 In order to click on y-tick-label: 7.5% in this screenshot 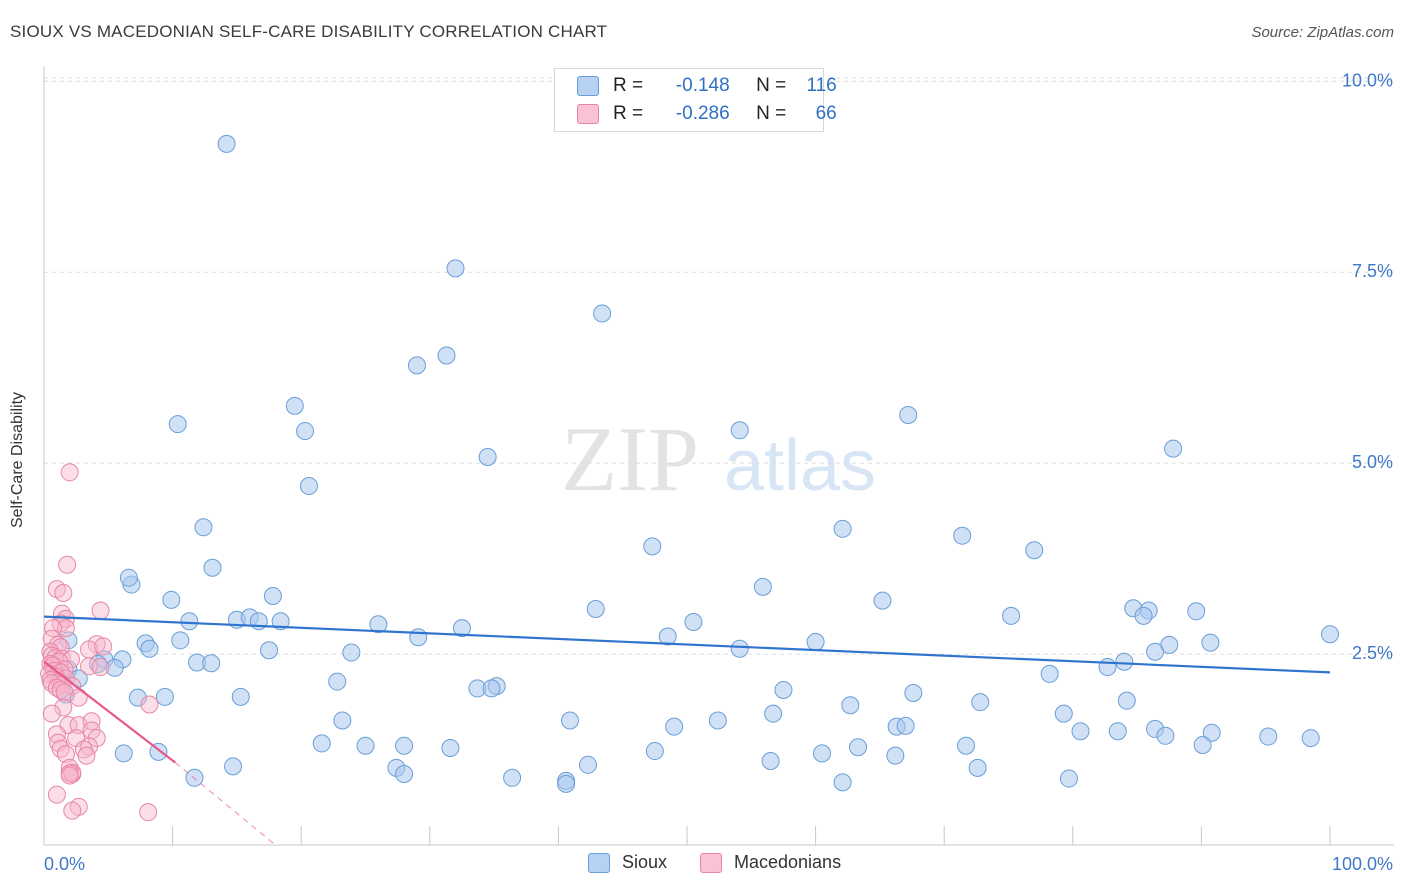, I will do `click(1372, 271)`.